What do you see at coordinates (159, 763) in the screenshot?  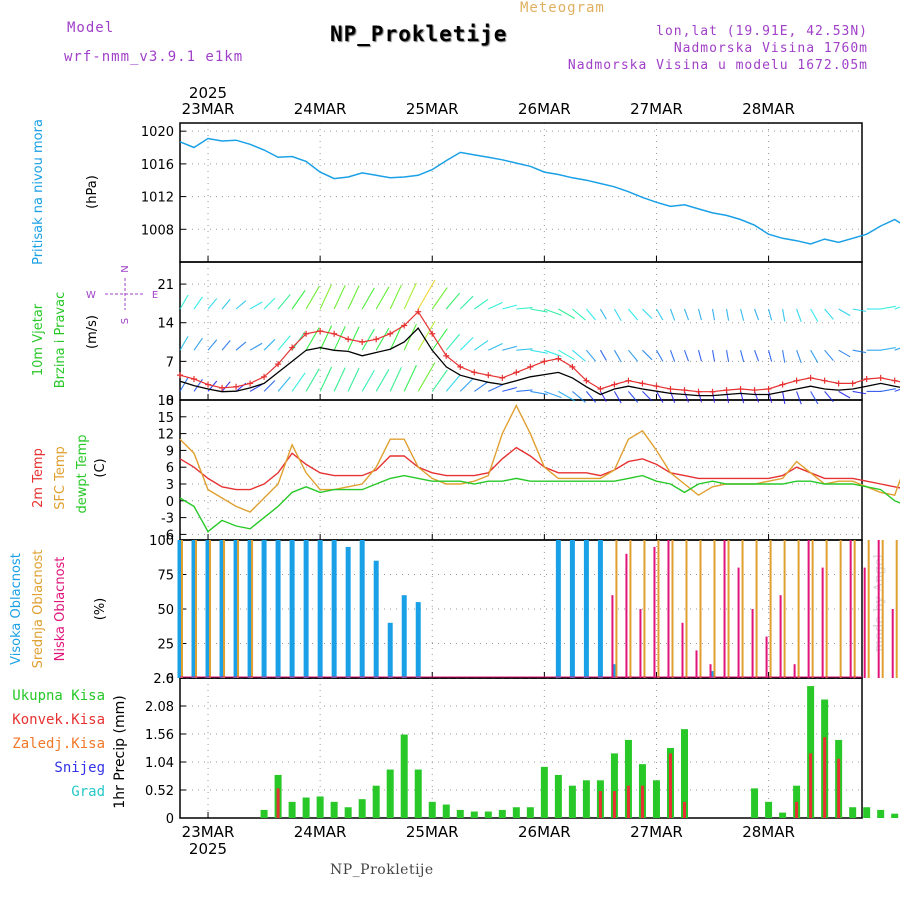 I see `y-tick-label: 1.04` at bounding box center [159, 763].